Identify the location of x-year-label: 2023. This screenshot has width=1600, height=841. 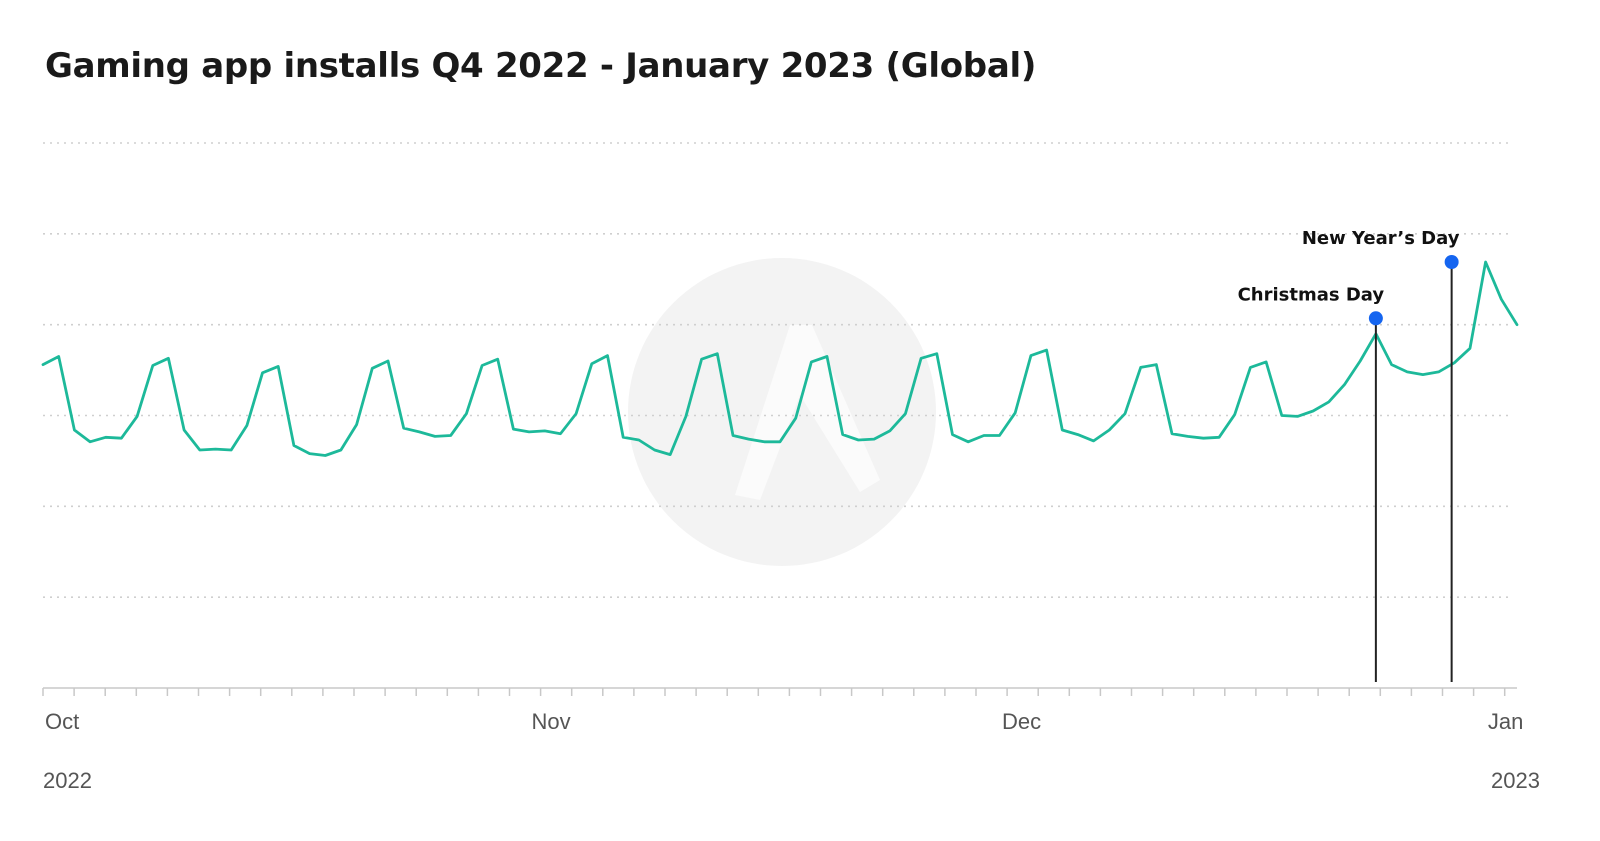
(1515, 780).